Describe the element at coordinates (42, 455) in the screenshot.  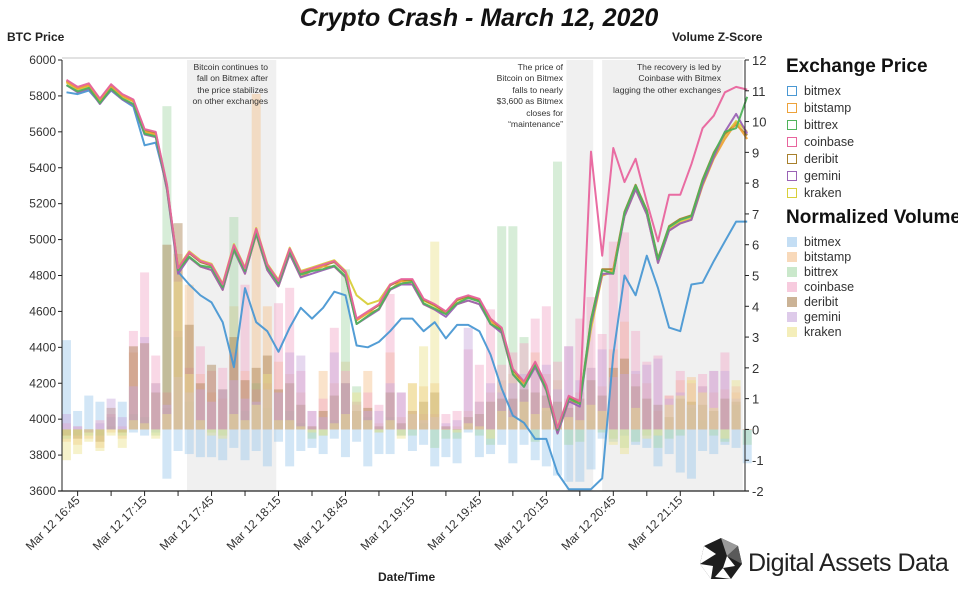
I see `y-tick-label: 3800` at that location.